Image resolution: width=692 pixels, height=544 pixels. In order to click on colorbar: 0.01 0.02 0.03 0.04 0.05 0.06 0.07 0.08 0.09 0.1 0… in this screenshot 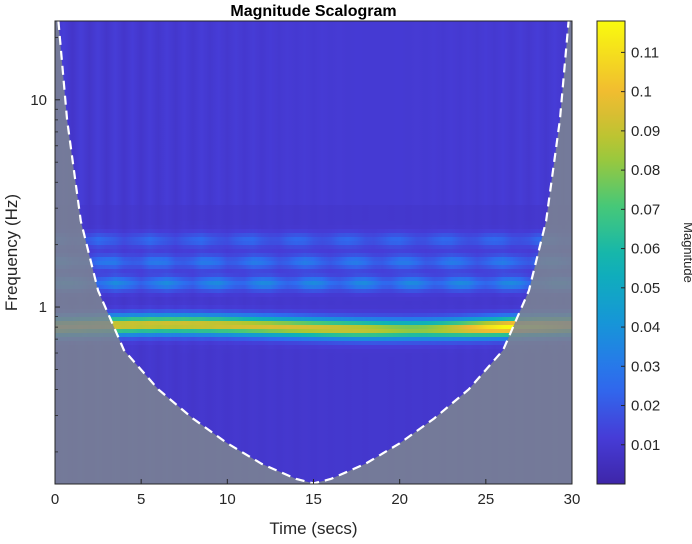, I will do `click(644, 252)`.